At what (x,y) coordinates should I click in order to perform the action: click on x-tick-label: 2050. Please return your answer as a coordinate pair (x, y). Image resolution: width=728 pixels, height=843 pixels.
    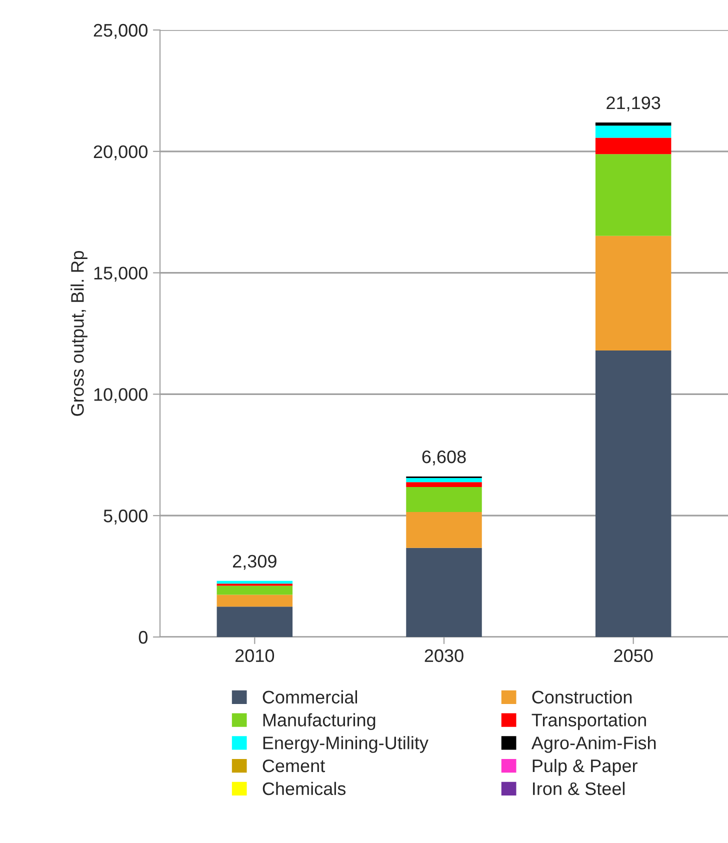
    Looking at the image, I should click on (633, 655).